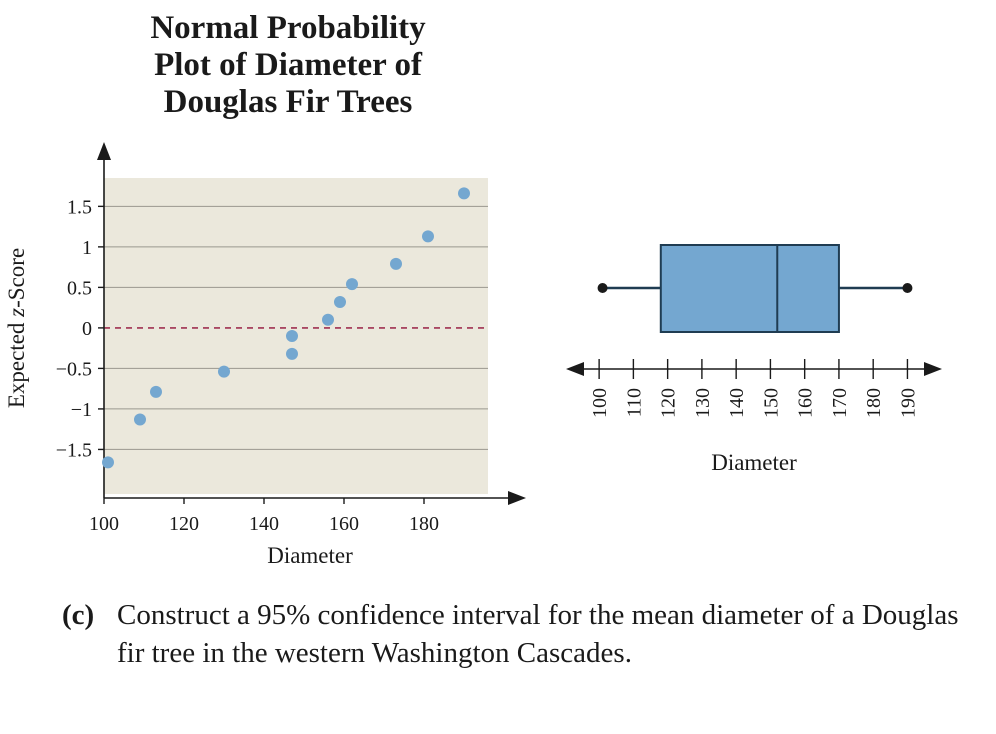 This screenshot has width=996, height=734. What do you see at coordinates (87, 329) in the screenshot?
I see `y-tick-label: 0` at bounding box center [87, 329].